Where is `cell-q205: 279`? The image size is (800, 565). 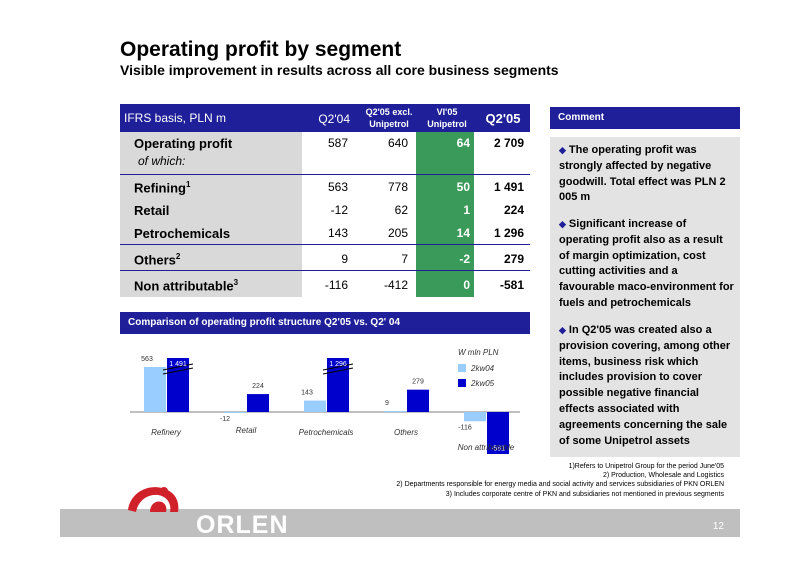 cell-q205: 279 is located at coordinates (513, 259).